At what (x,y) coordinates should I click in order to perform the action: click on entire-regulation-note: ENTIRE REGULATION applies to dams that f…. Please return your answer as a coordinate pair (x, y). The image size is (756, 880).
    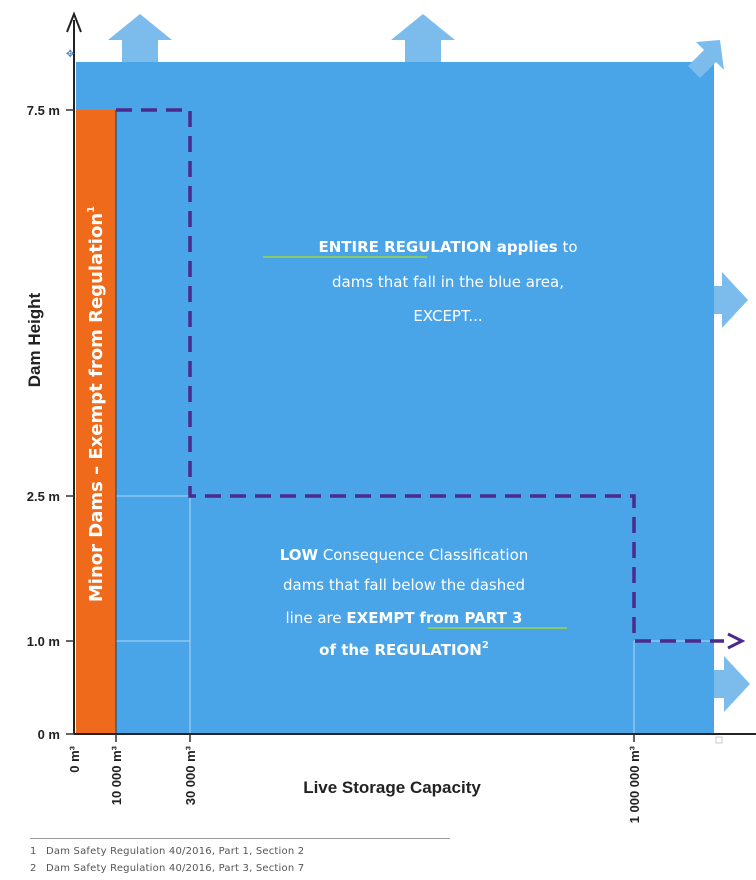
    Looking at the image, I should click on (447, 281).